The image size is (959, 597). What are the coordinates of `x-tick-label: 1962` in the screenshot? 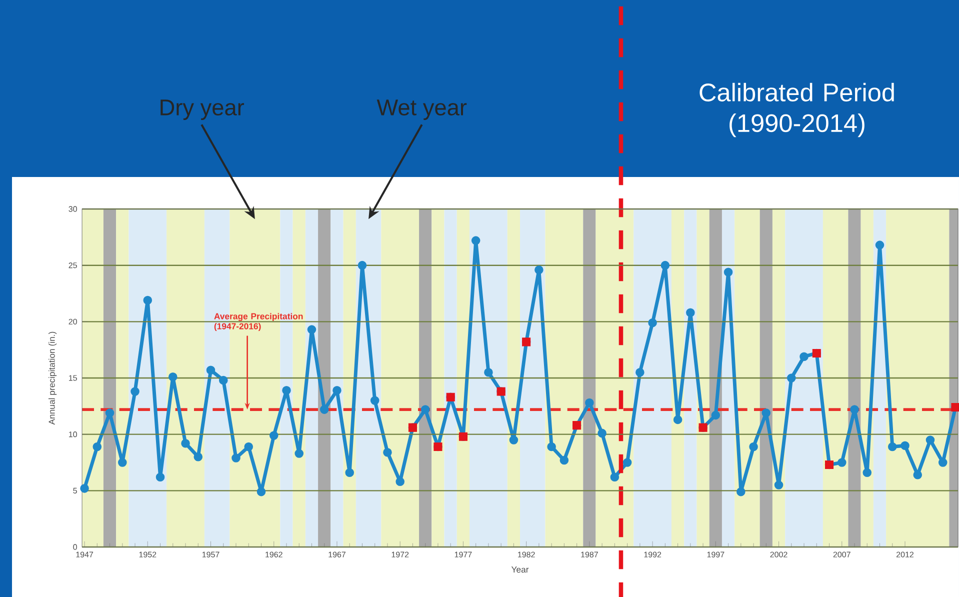 It's located at (274, 555).